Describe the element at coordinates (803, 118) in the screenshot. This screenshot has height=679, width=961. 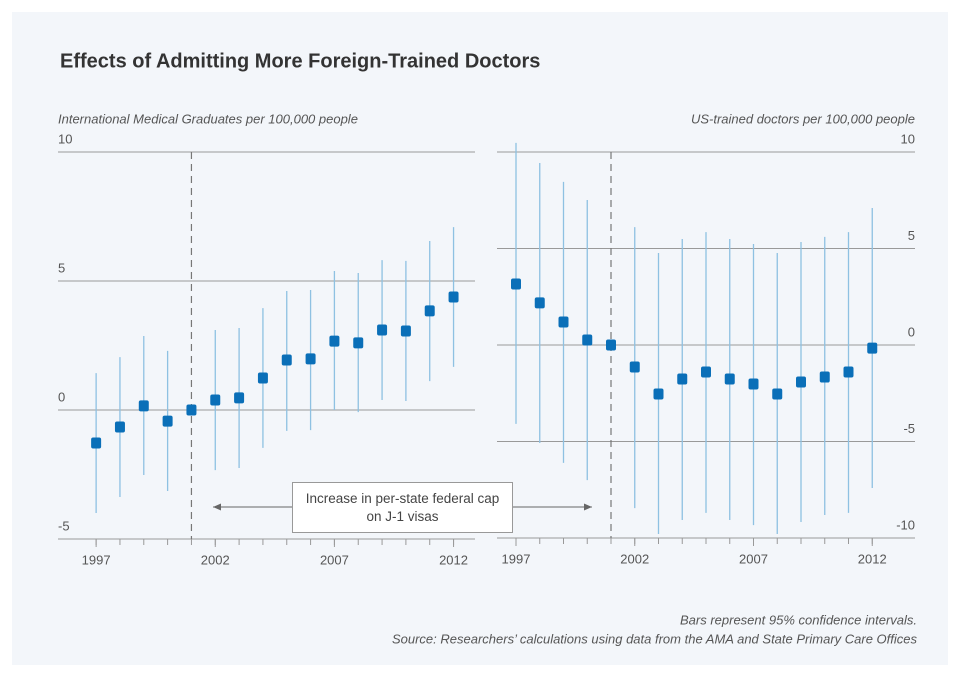
I see `y-axis-label: US-trained doctors per 100,000 people` at that location.